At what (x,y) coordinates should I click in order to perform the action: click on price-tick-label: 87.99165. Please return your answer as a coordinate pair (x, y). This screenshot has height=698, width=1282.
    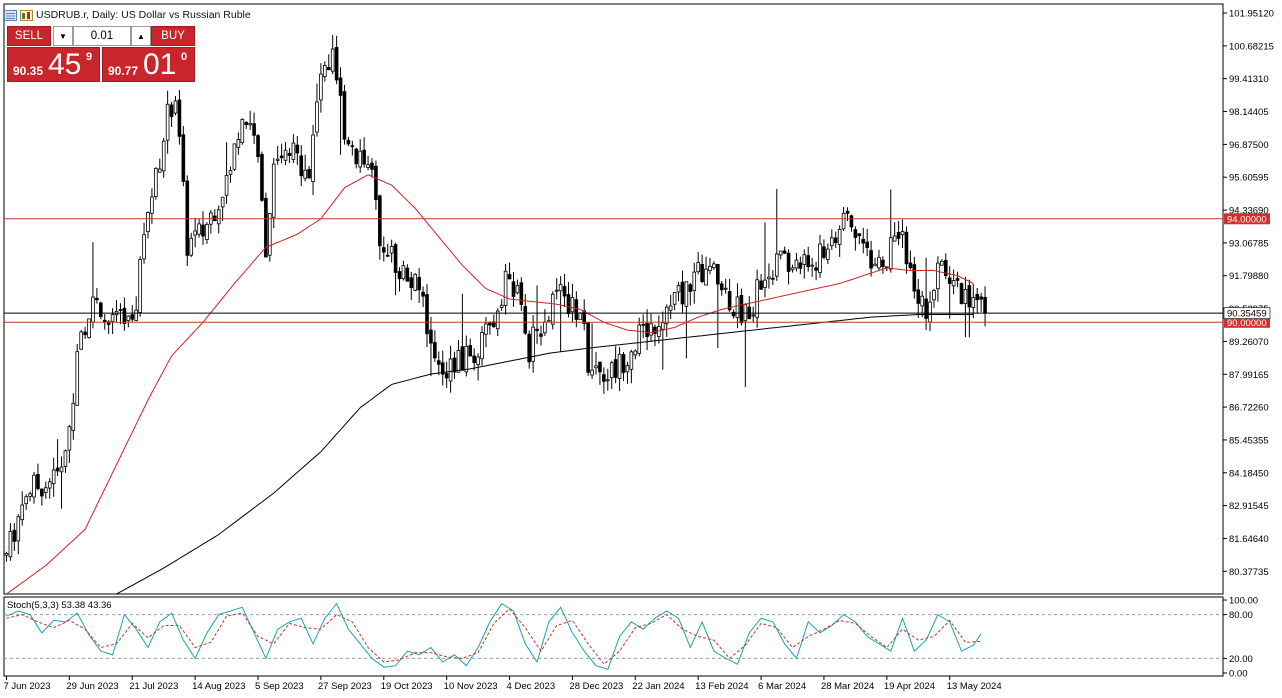
    Looking at the image, I should click on (1249, 375).